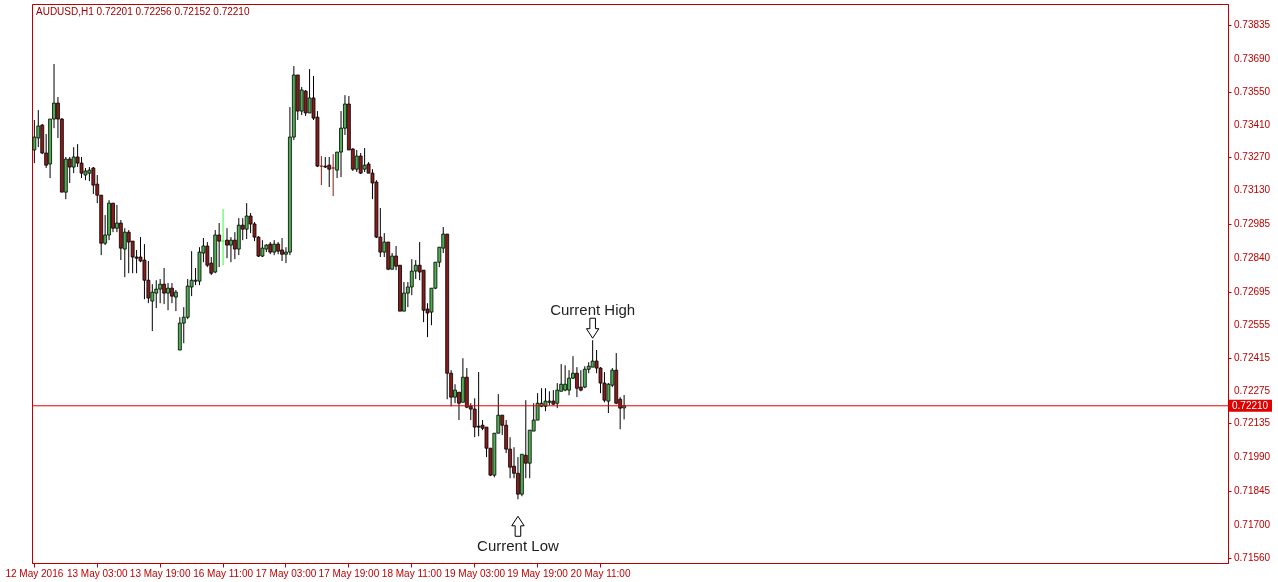 Image resolution: width=1278 pixels, height=582 pixels. Describe the element at coordinates (1252, 190) in the screenshot. I see `y-tick-label: 0.73130` at that location.